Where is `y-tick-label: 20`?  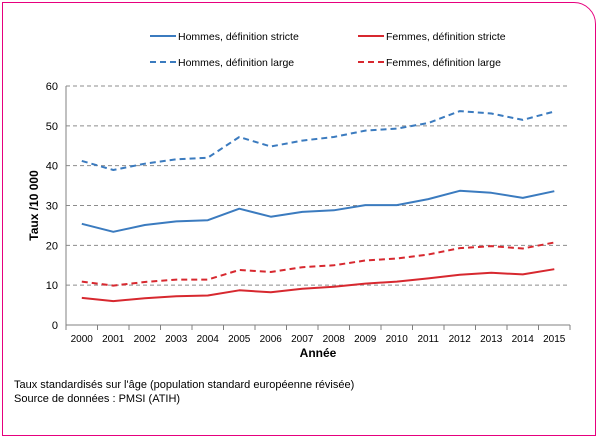 y-tick-label: 20 is located at coordinates (52, 246).